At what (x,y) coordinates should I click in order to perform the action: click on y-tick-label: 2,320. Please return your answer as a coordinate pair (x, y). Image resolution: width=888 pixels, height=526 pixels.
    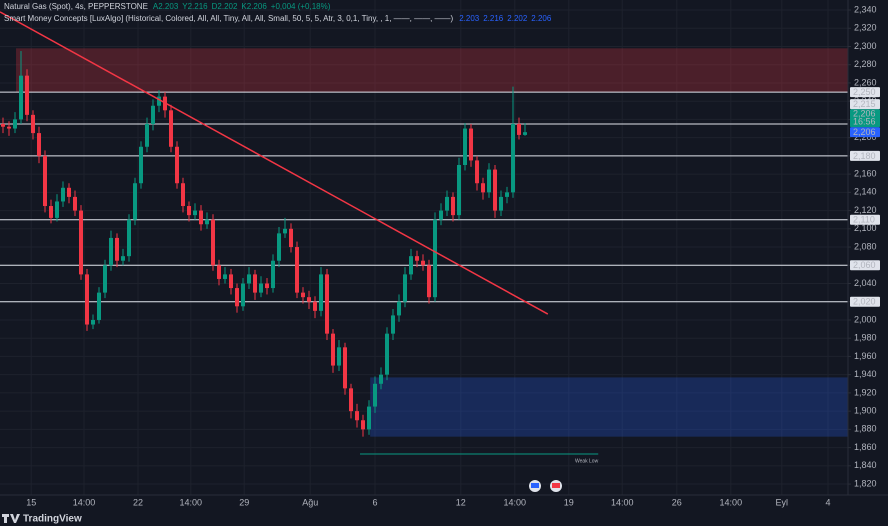
    Looking at the image, I should click on (865, 28).